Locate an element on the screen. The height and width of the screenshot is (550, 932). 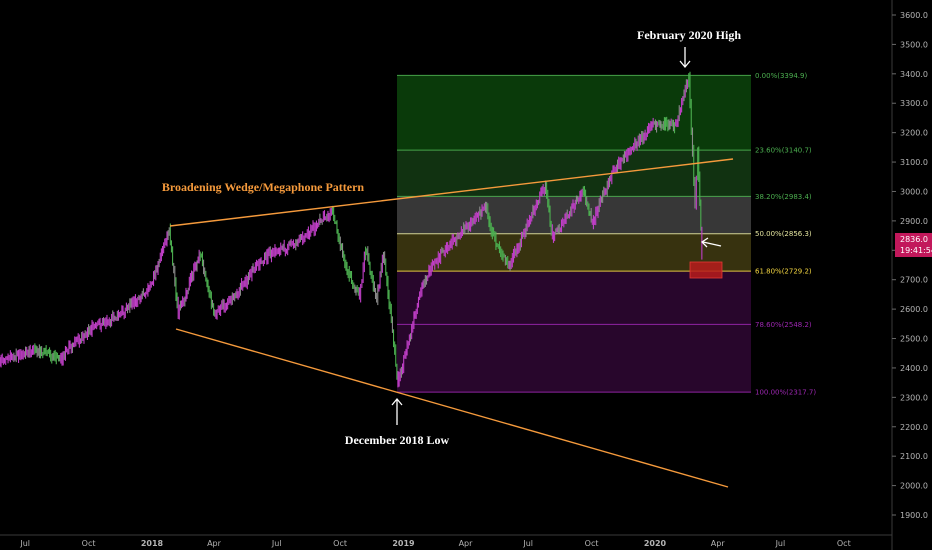
x-tick-label-10: 2020 is located at coordinates (655, 543).